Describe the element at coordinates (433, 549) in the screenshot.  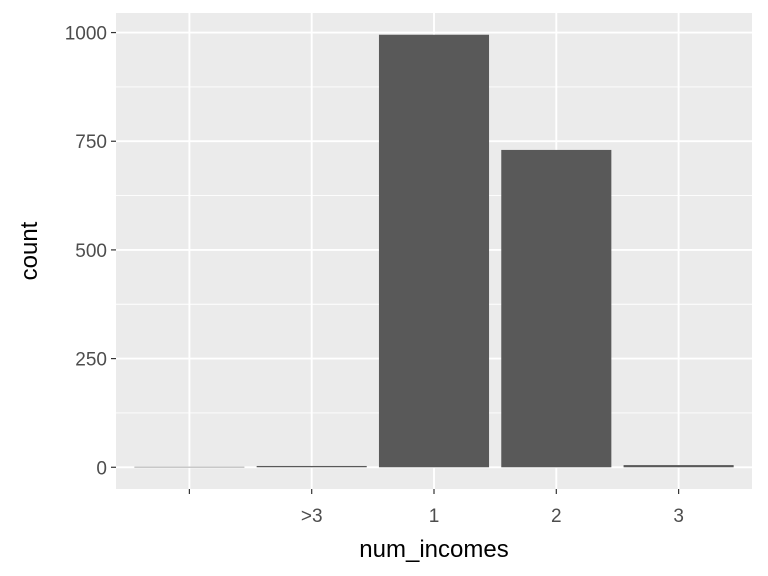
I see `x-axis-title: num_incomes` at that location.